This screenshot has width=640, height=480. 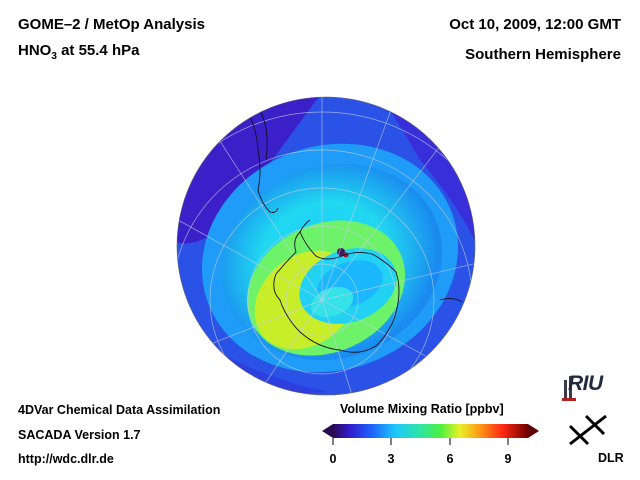 What do you see at coordinates (54, 56) in the screenshot?
I see `species-subscript: 3` at bounding box center [54, 56].